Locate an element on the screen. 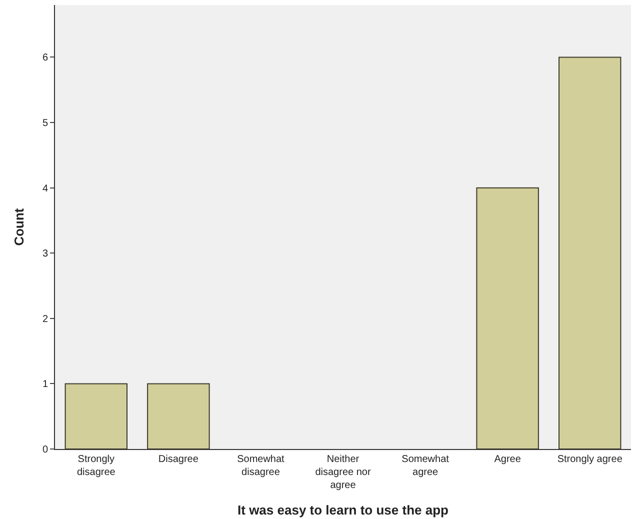 Image resolution: width=636 pixels, height=519 pixels. y-tick-label: 3 is located at coordinates (45, 254).